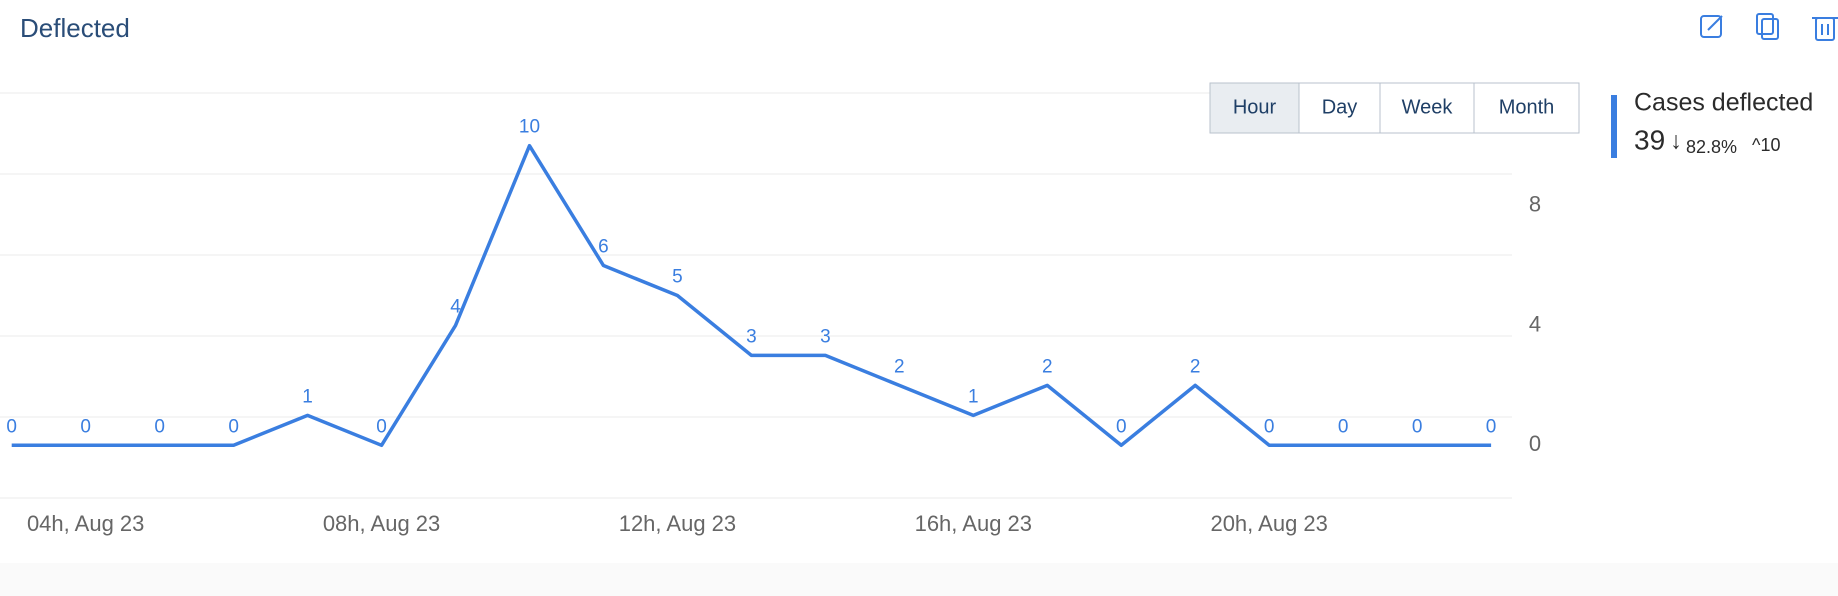 This screenshot has width=1838, height=596. I want to click on button-label: Month, so click(1527, 107).